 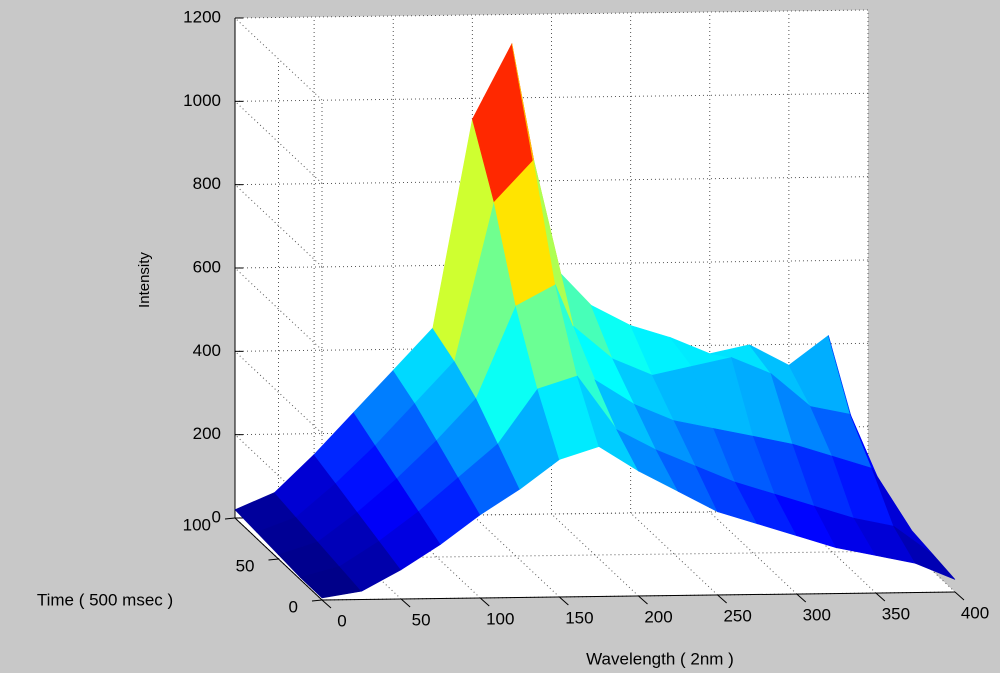 What do you see at coordinates (421, 619) in the screenshot?
I see `x-tick-label: 50` at bounding box center [421, 619].